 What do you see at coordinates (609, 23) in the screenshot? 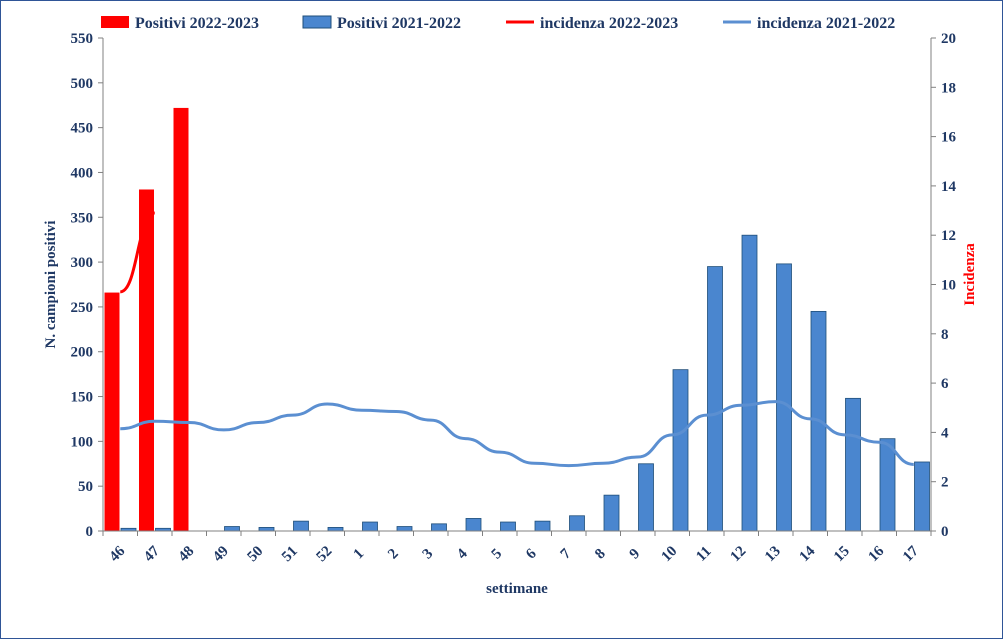
I see `legend-label: incidenza 2022-2023` at bounding box center [609, 23].